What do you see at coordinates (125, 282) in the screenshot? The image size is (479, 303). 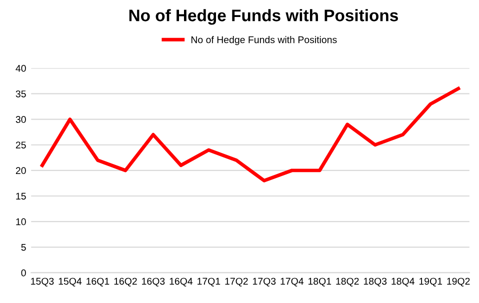 I see `x-tick-label: 16Q2` at bounding box center [125, 282].